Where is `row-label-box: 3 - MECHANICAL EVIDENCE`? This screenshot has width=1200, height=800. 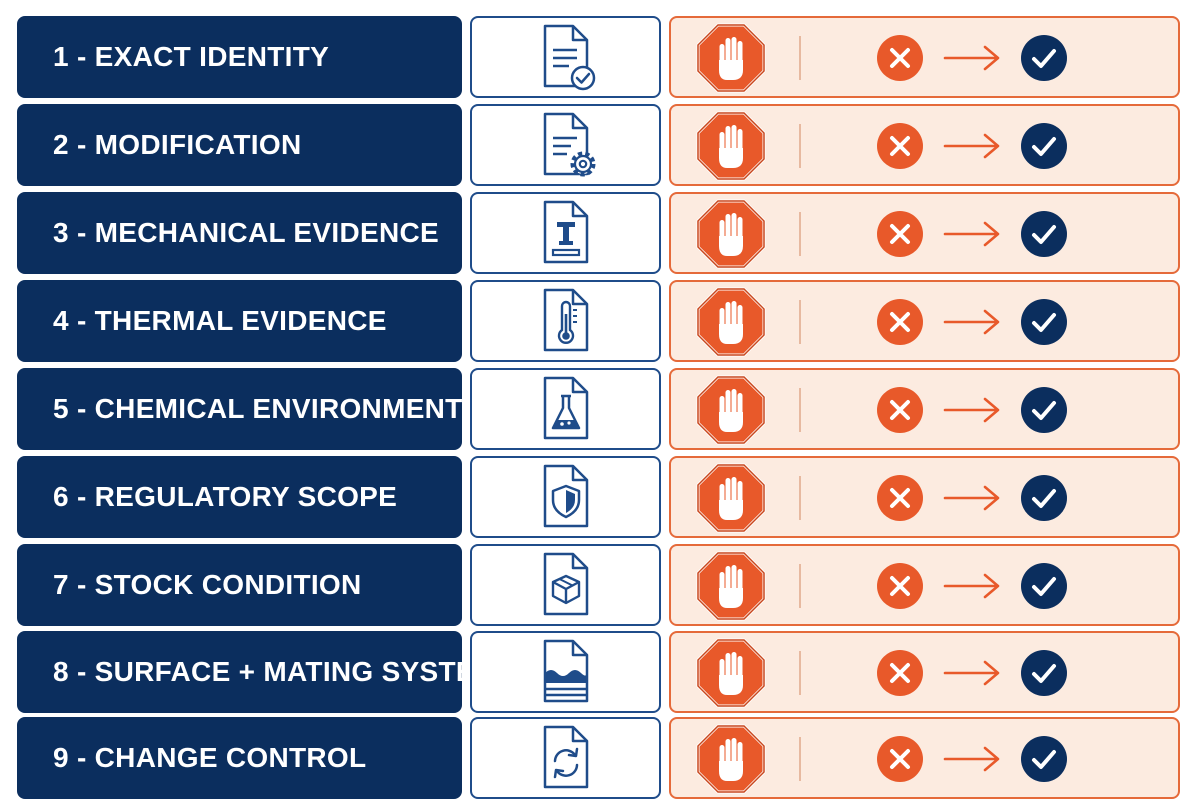
row-label-box: 3 - MECHANICAL EVIDENCE is located at coordinates (239, 233).